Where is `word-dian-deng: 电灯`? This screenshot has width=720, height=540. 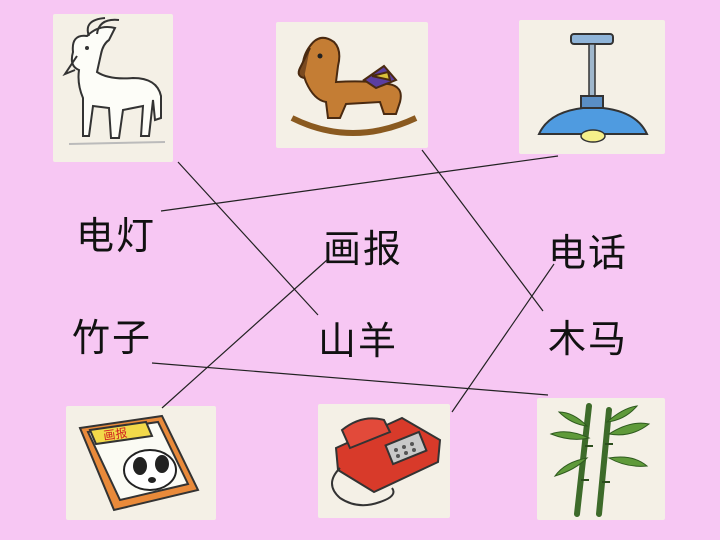
word-dian-deng: 电灯 is located at coordinates (116, 236).